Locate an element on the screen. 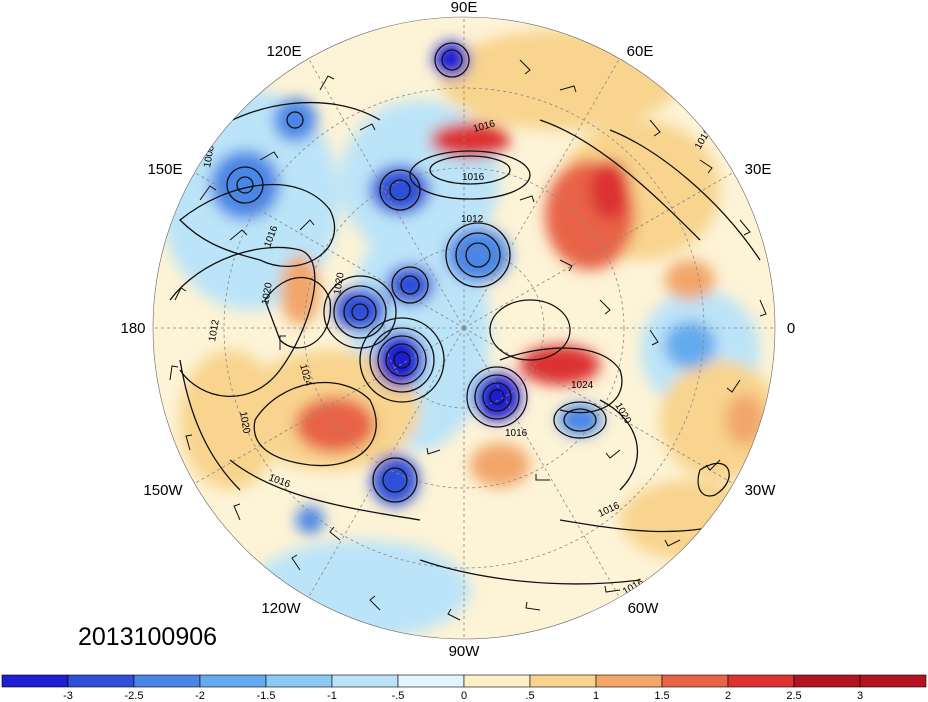  colorbar-tick-label: 3 is located at coordinates (860, 696).